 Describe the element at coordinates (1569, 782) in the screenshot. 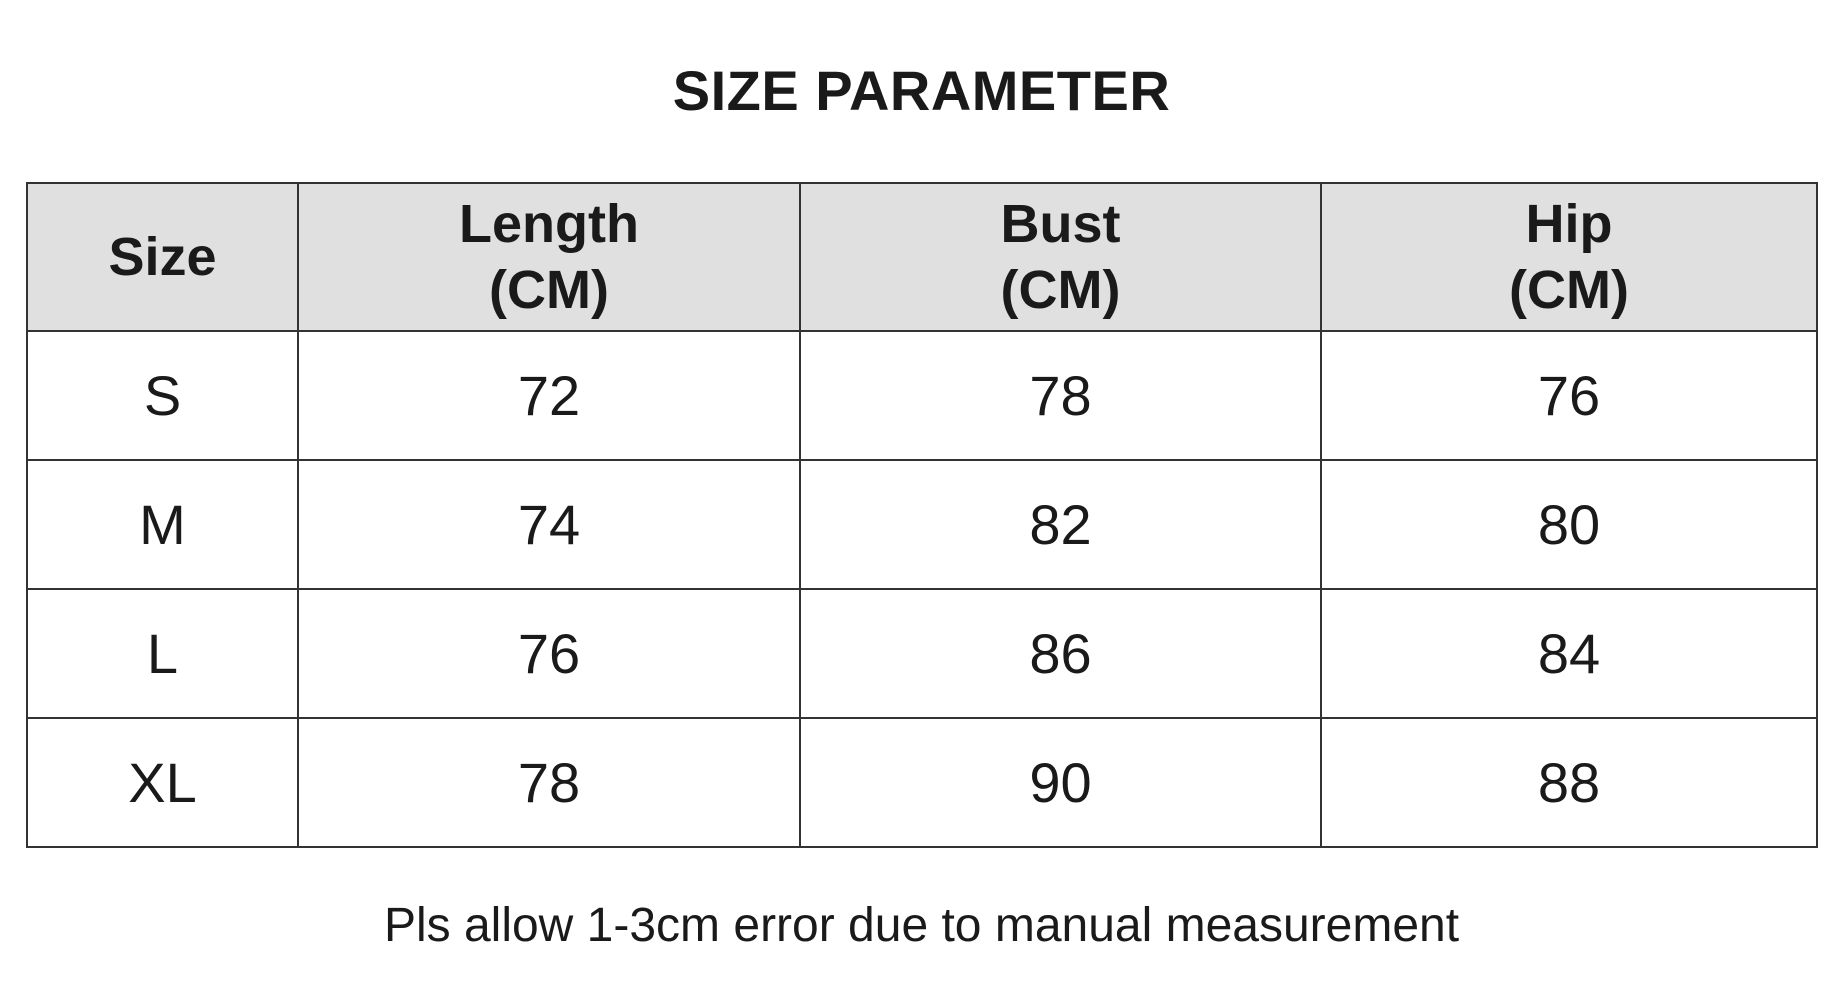

I see `cell-hip: 88` at that location.